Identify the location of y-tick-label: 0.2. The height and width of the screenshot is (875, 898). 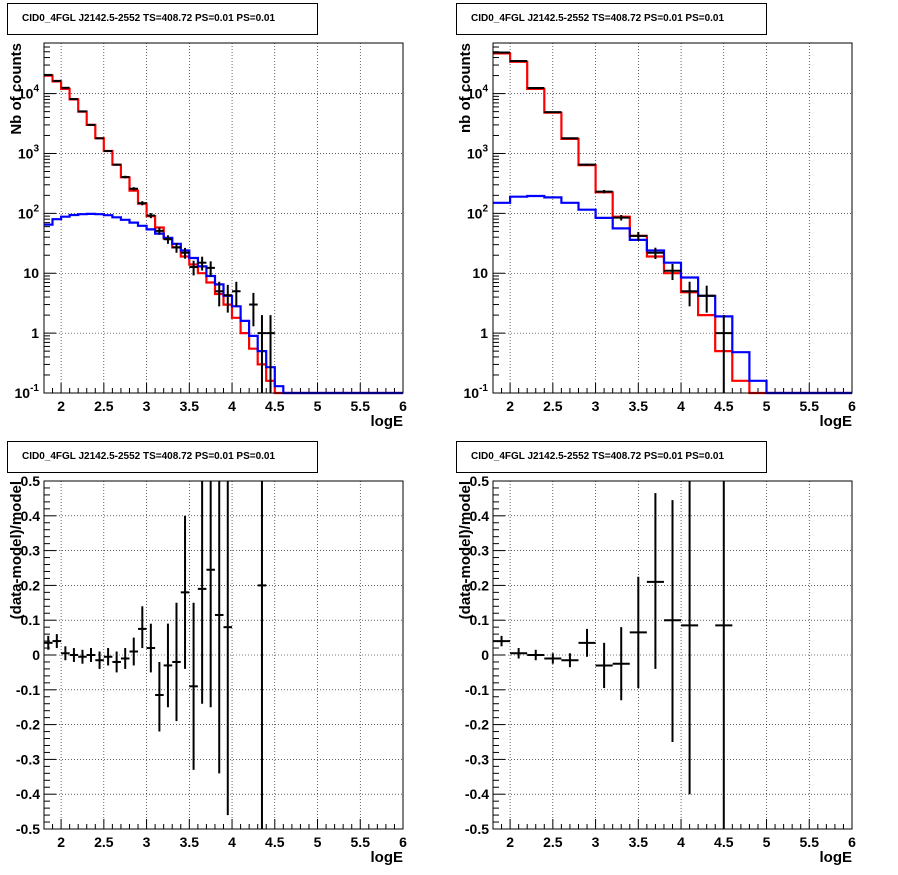
(480, 585).